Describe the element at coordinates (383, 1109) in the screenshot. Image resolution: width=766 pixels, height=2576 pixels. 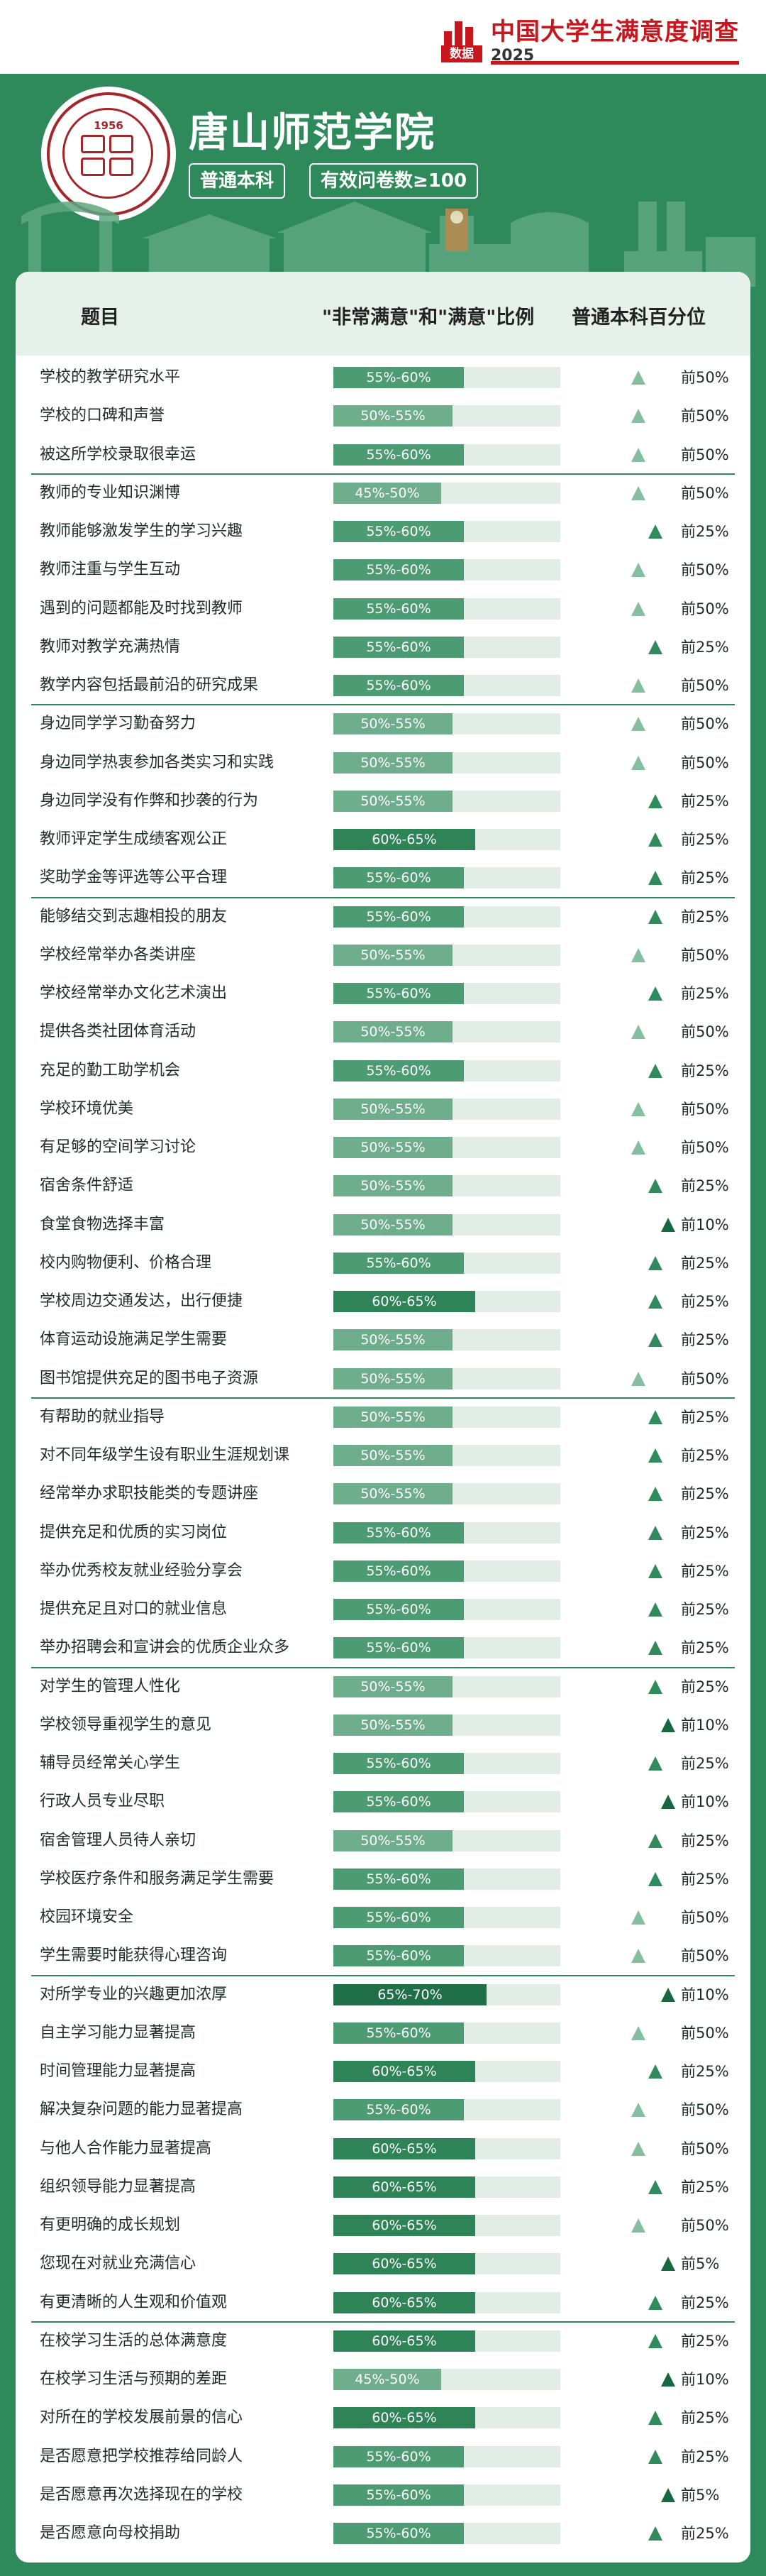
I see `table-row: 学校环境优美 50%-55% 前50%` at that location.